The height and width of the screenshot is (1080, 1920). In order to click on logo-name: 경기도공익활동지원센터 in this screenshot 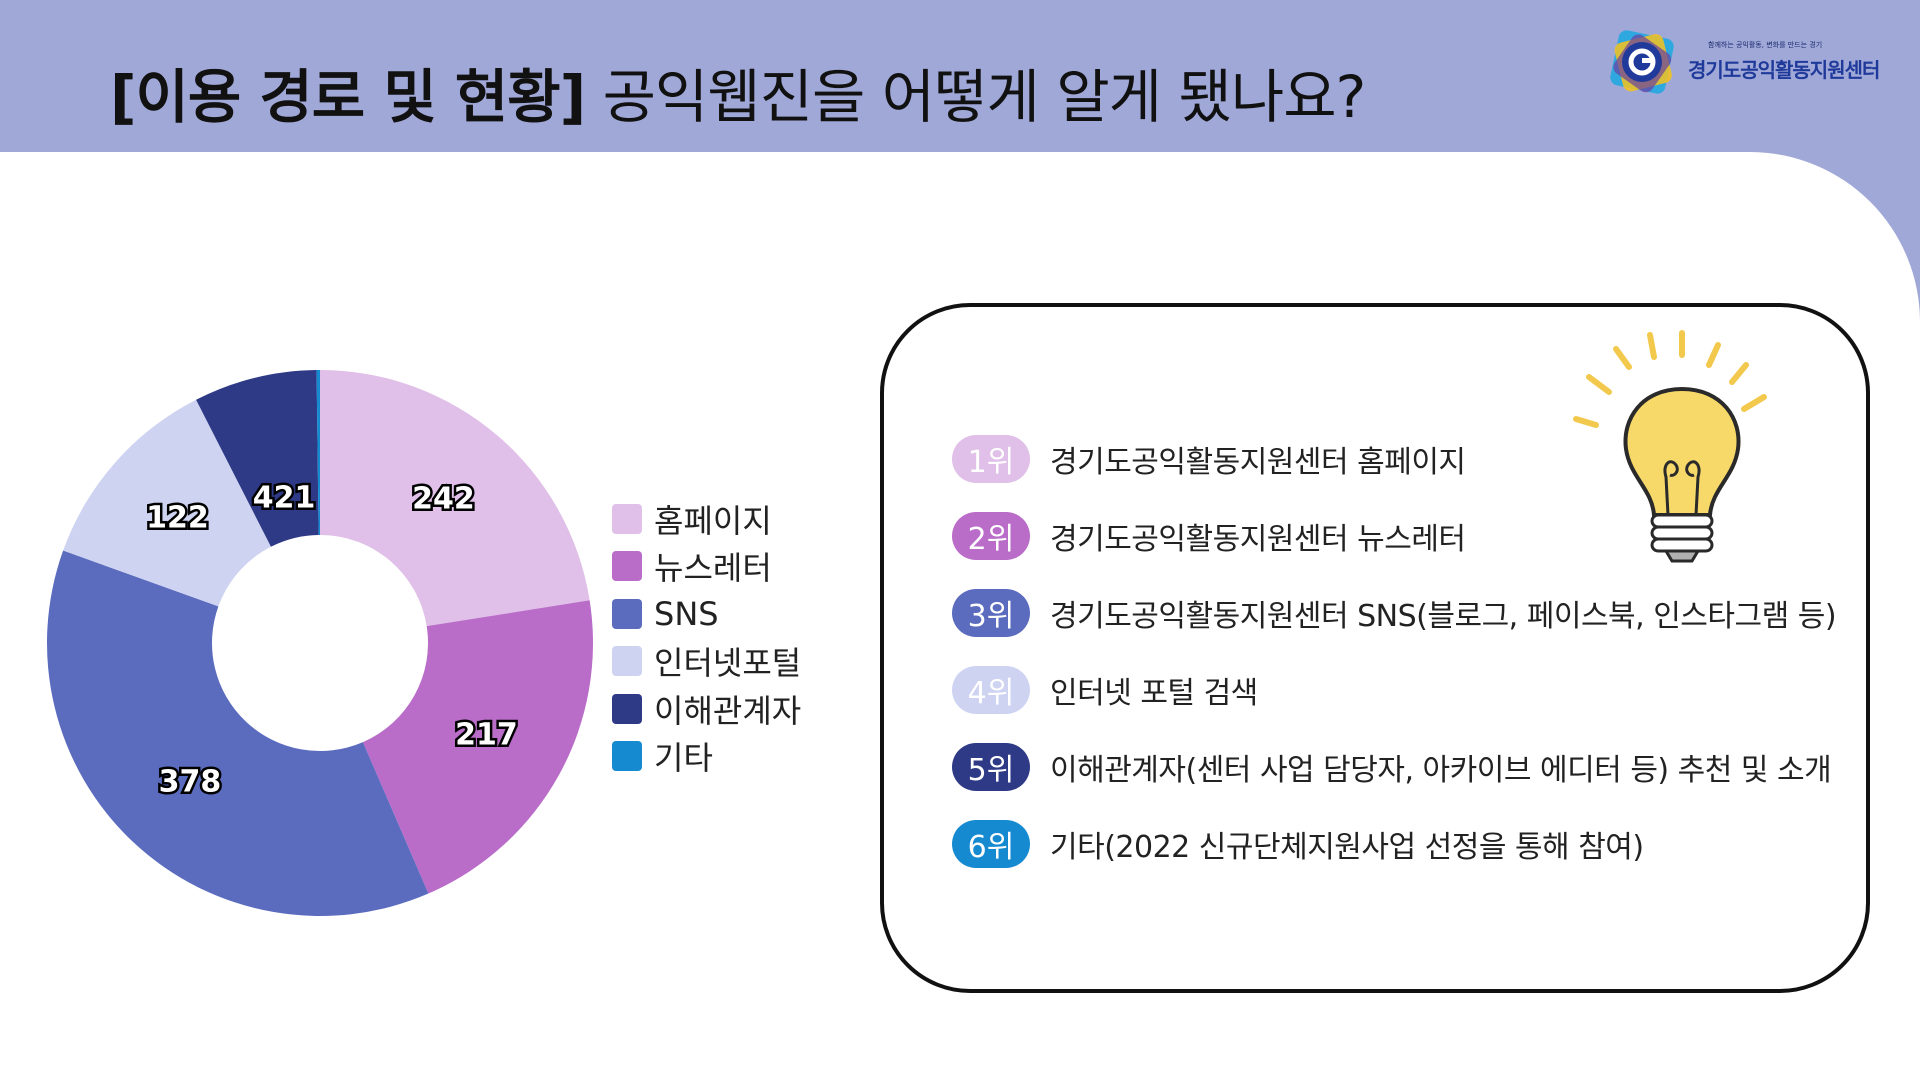, I will do `click(1784, 70)`.